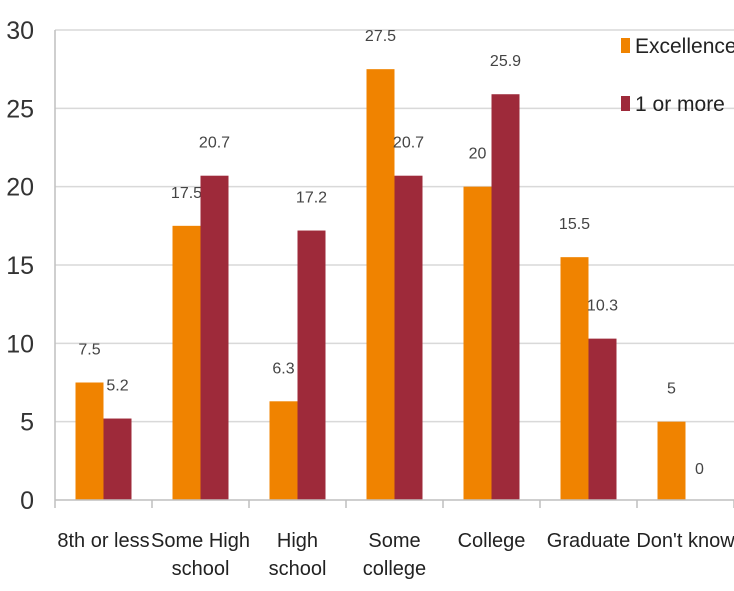 The height and width of the screenshot is (591, 734). Describe the element at coordinates (89, 350) in the screenshot. I see `data-label: 7.5` at that location.